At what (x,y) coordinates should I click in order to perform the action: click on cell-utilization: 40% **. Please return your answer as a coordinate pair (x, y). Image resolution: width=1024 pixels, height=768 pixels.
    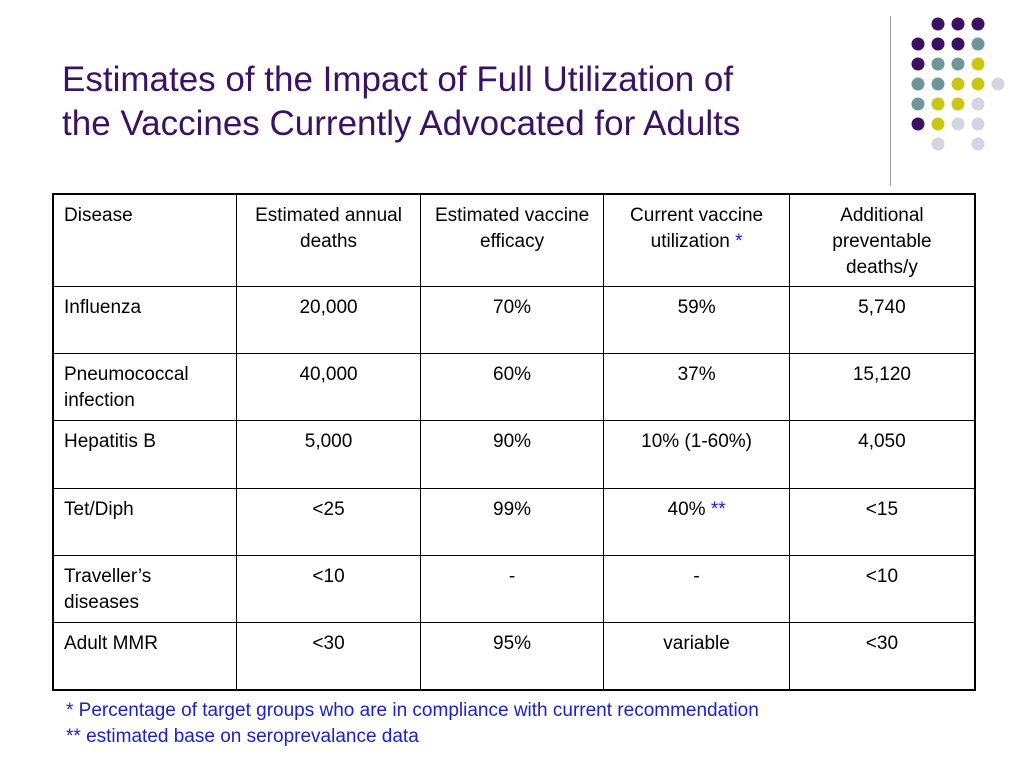
    Looking at the image, I should click on (696, 521).